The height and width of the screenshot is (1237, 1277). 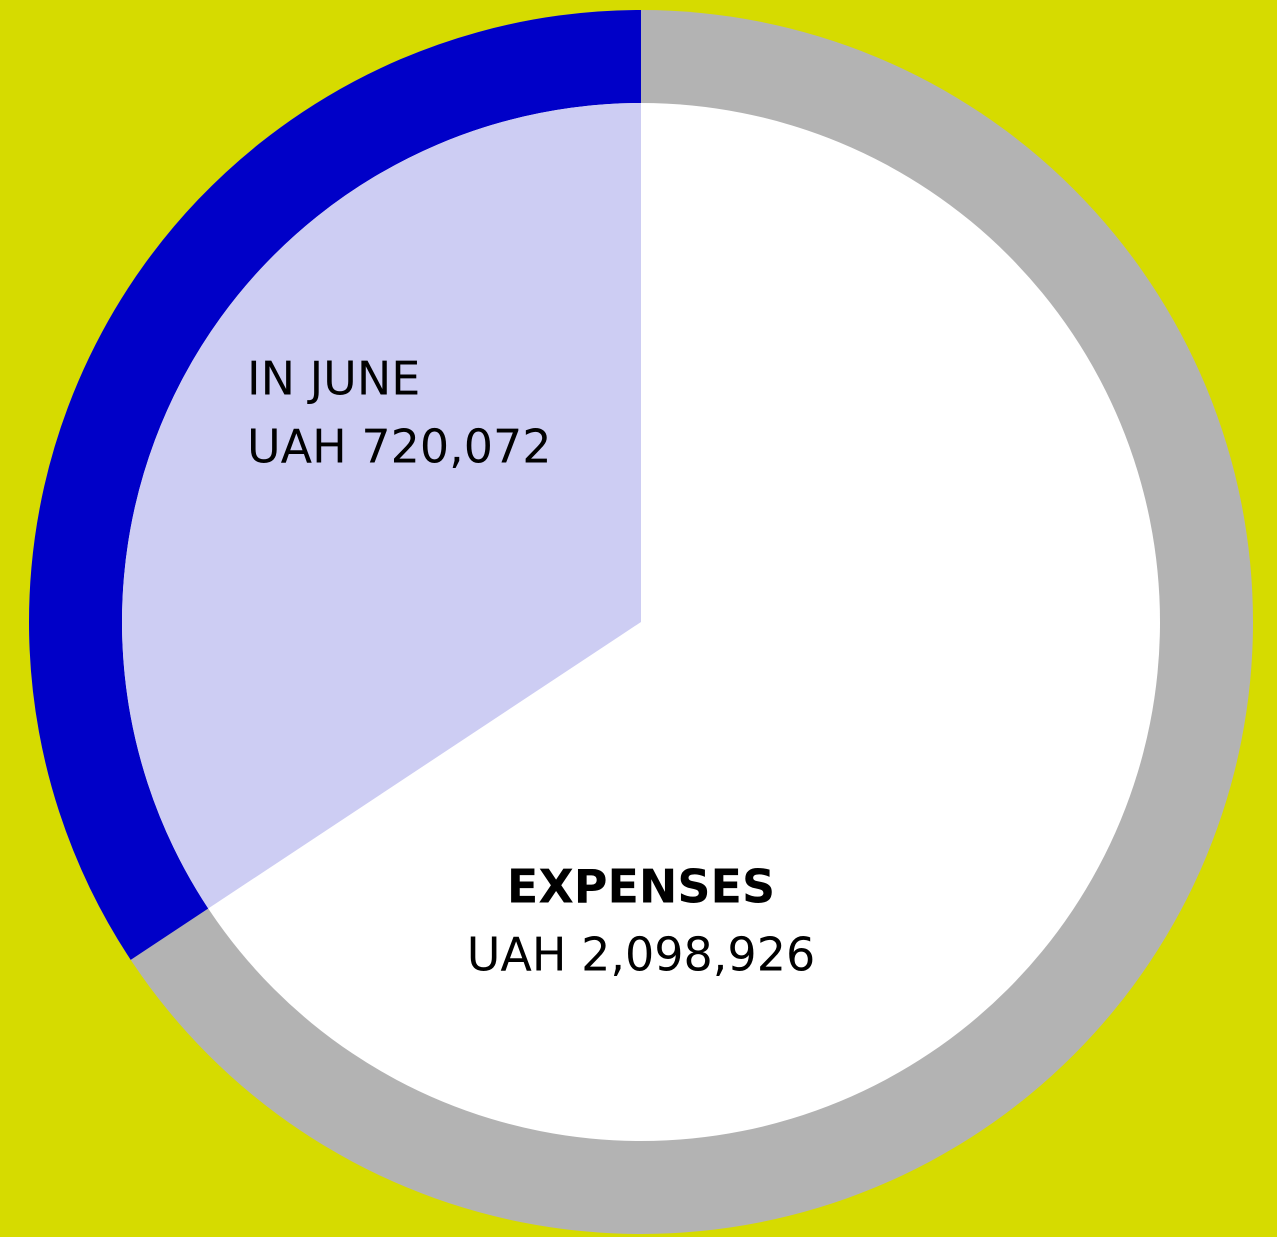 I want to click on whole-label: EXPENSES, so click(x=641, y=887).